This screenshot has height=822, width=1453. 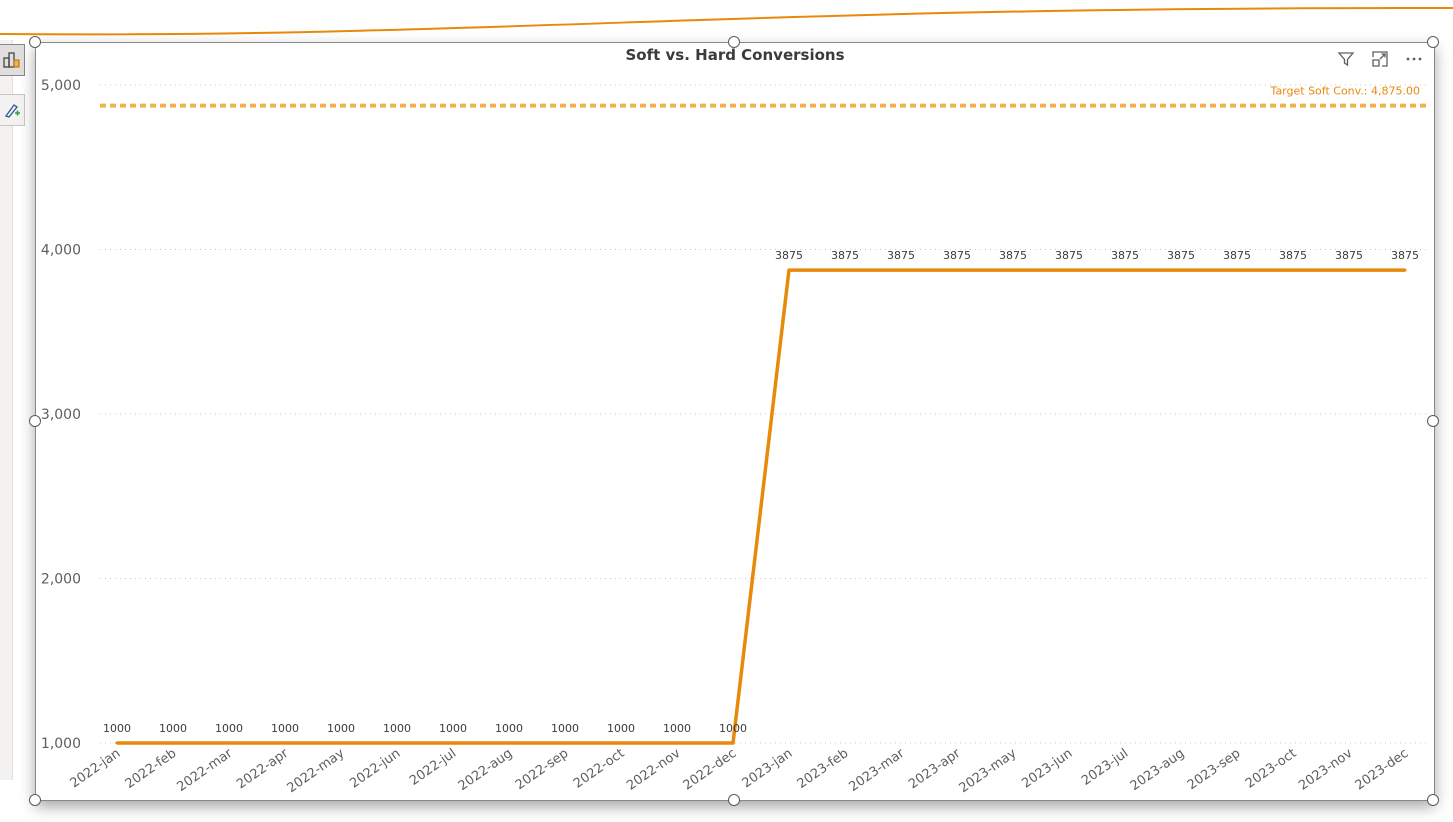 What do you see at coordinates (1382, 769) in the screenshot?
I see `x-tick-label: 2023-dec` at bounding box center [1382, 769].